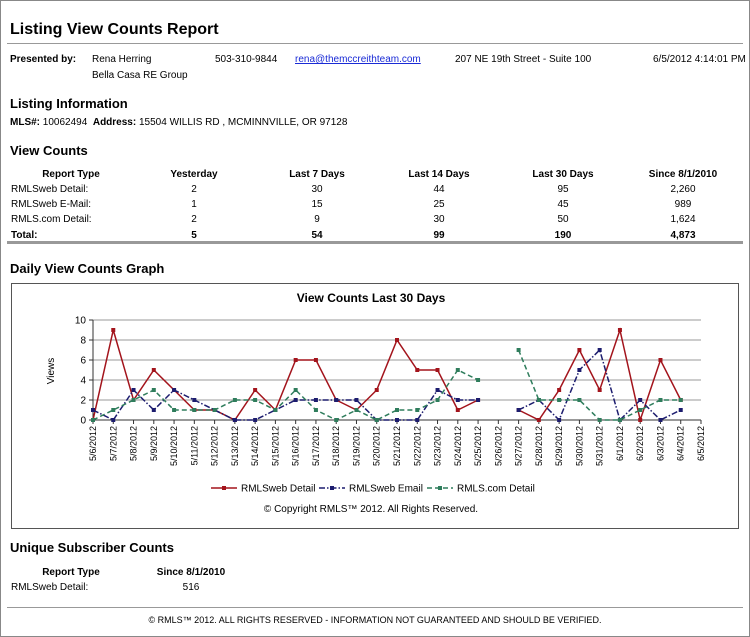 The height and width of the screenshot is (637, 750). I want to click on x-tick-label: 5/11/2012, so click(194, 445).